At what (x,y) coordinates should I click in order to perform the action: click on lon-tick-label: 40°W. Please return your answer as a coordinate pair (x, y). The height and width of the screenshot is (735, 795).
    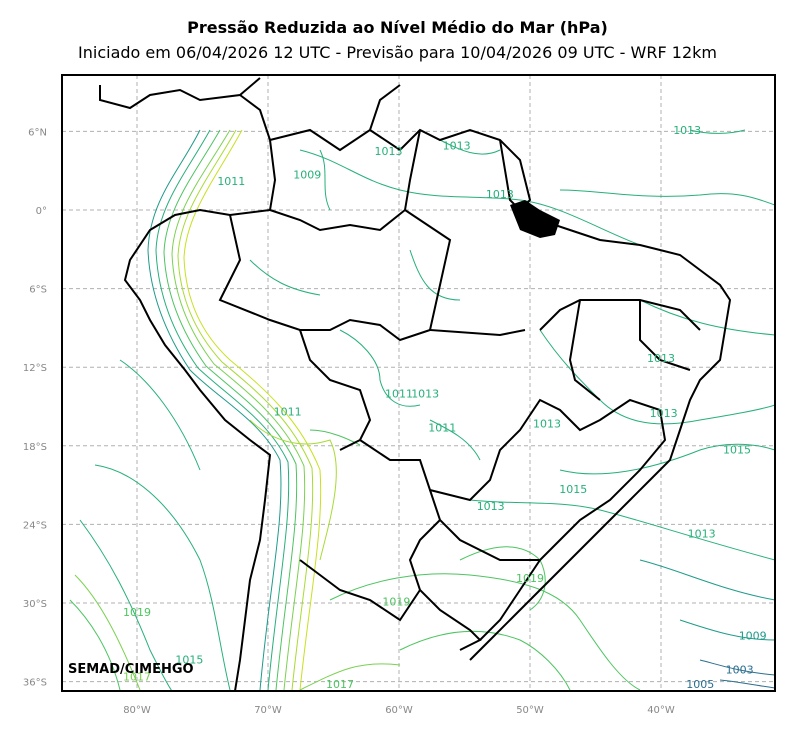
    Looking at the image, I should click on (661, 710).